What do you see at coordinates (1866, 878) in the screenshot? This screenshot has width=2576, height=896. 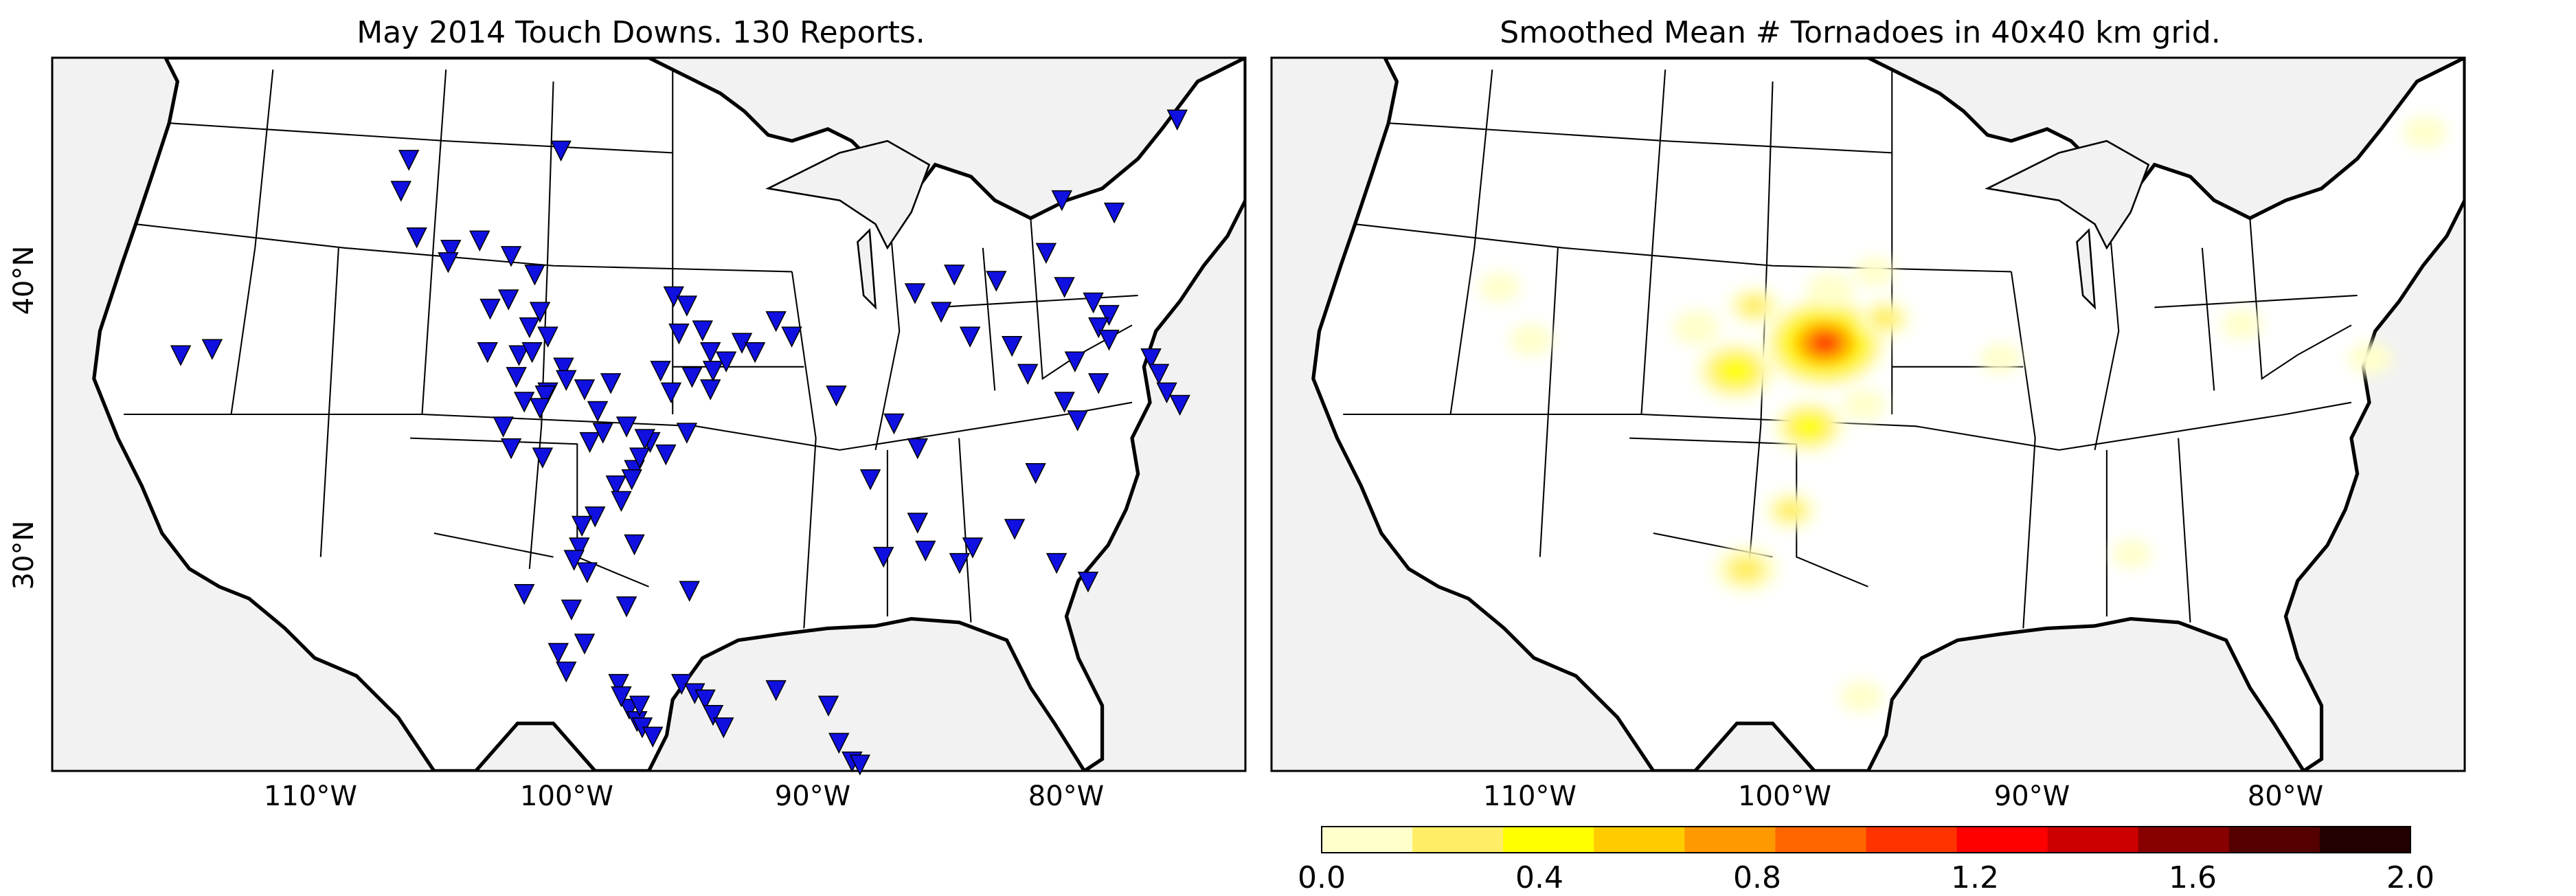 I see `colorbar-ticks: 0.0 0.4 0.8 1.2 1.6 2.0` at bounding box center [1866, 878].